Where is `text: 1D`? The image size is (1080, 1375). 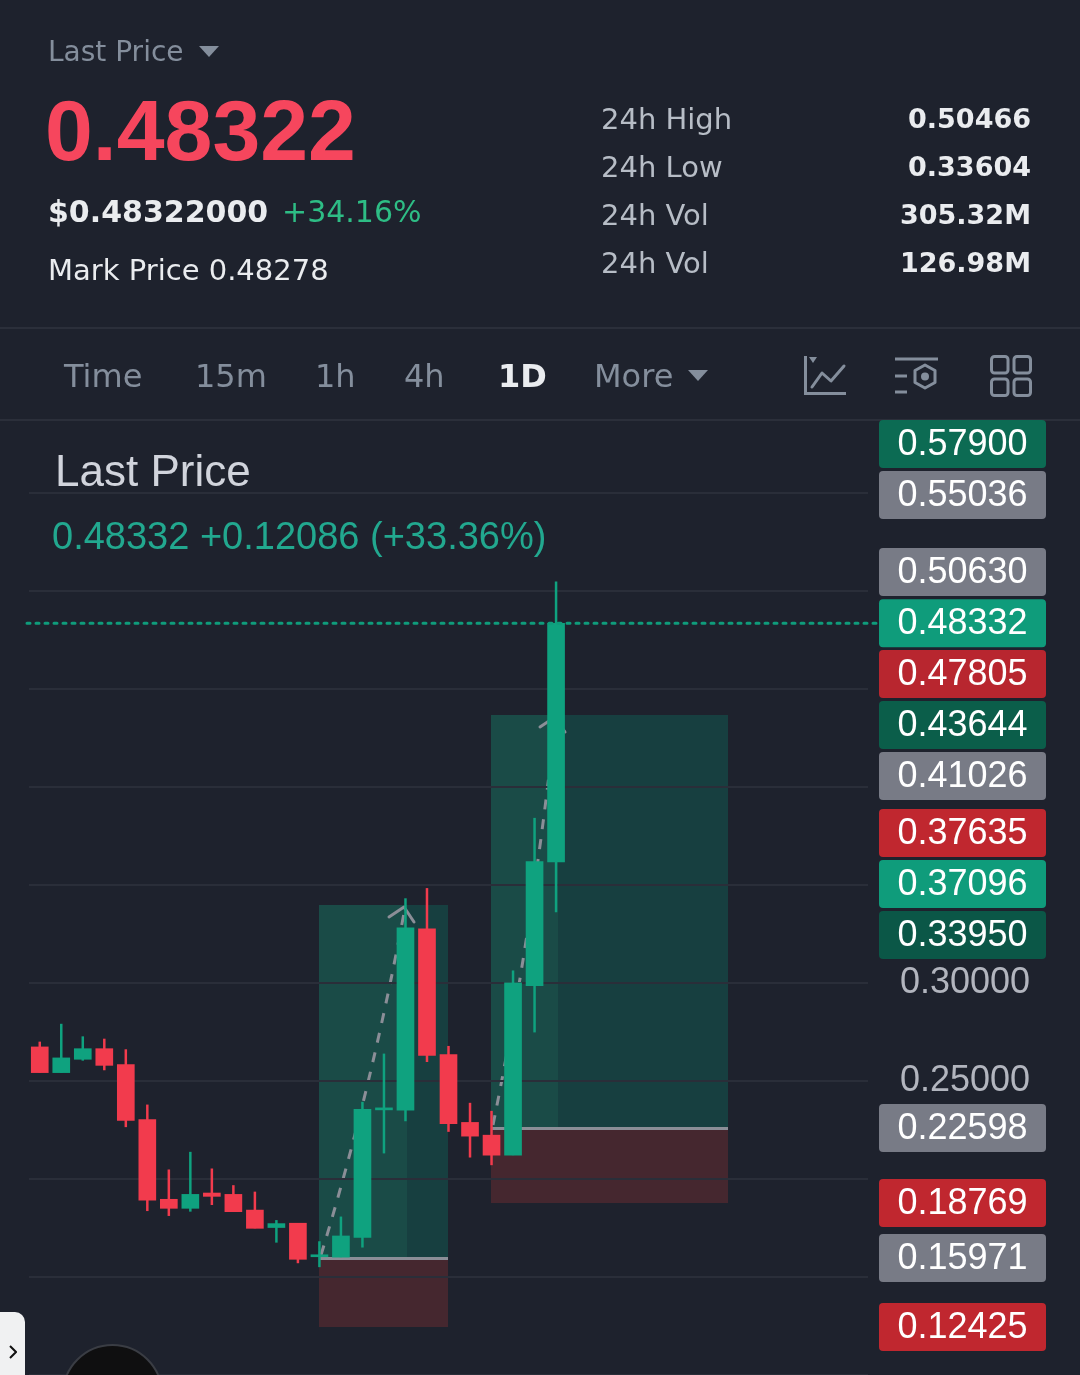
text: 1D is located at coordinates (522, 376).